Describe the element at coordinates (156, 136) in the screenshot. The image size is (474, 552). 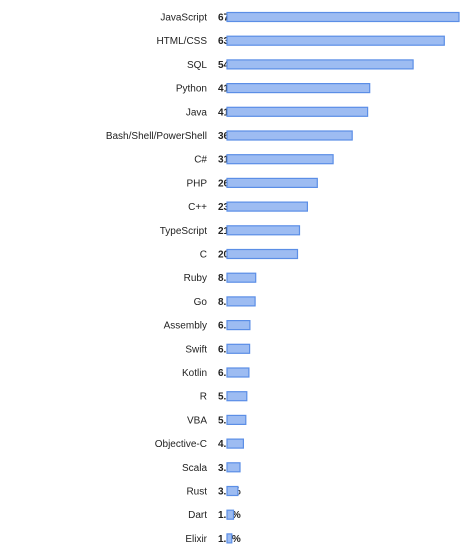
I see `category-label: Bash/Shell/PowerShell` at that location.